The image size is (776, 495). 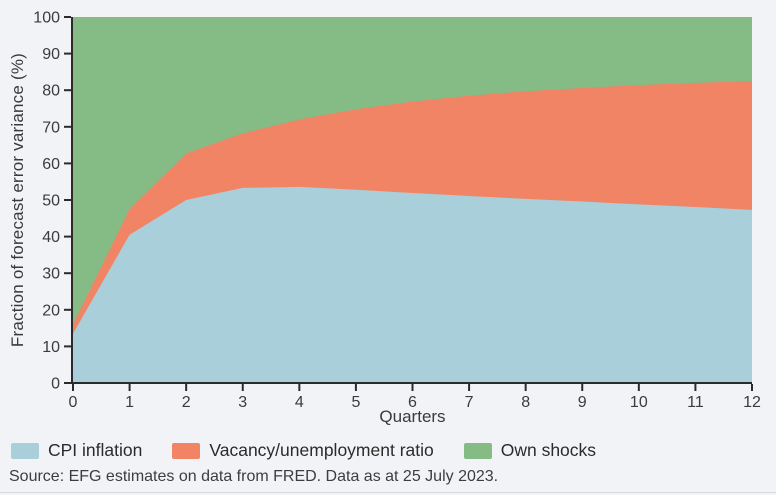 I want to click on legend-item: Vacancy/unemployment ratio, so click(x=303, y=450).